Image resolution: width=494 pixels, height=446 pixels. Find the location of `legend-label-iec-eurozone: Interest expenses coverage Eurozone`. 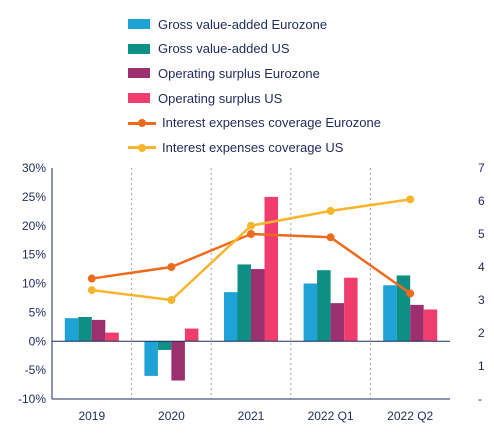

legend-label-iec-eurozone: Interest expenses coverage Eurozone is located at coordinates (271, 123).